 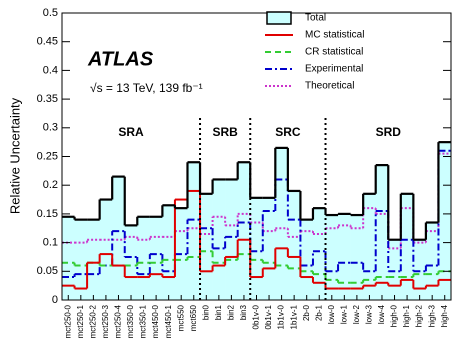 What do you see at coordinates (130, 321) in the screenshot?
I see `x-tick-label: mct350-0` at bounding box center [130, 321].